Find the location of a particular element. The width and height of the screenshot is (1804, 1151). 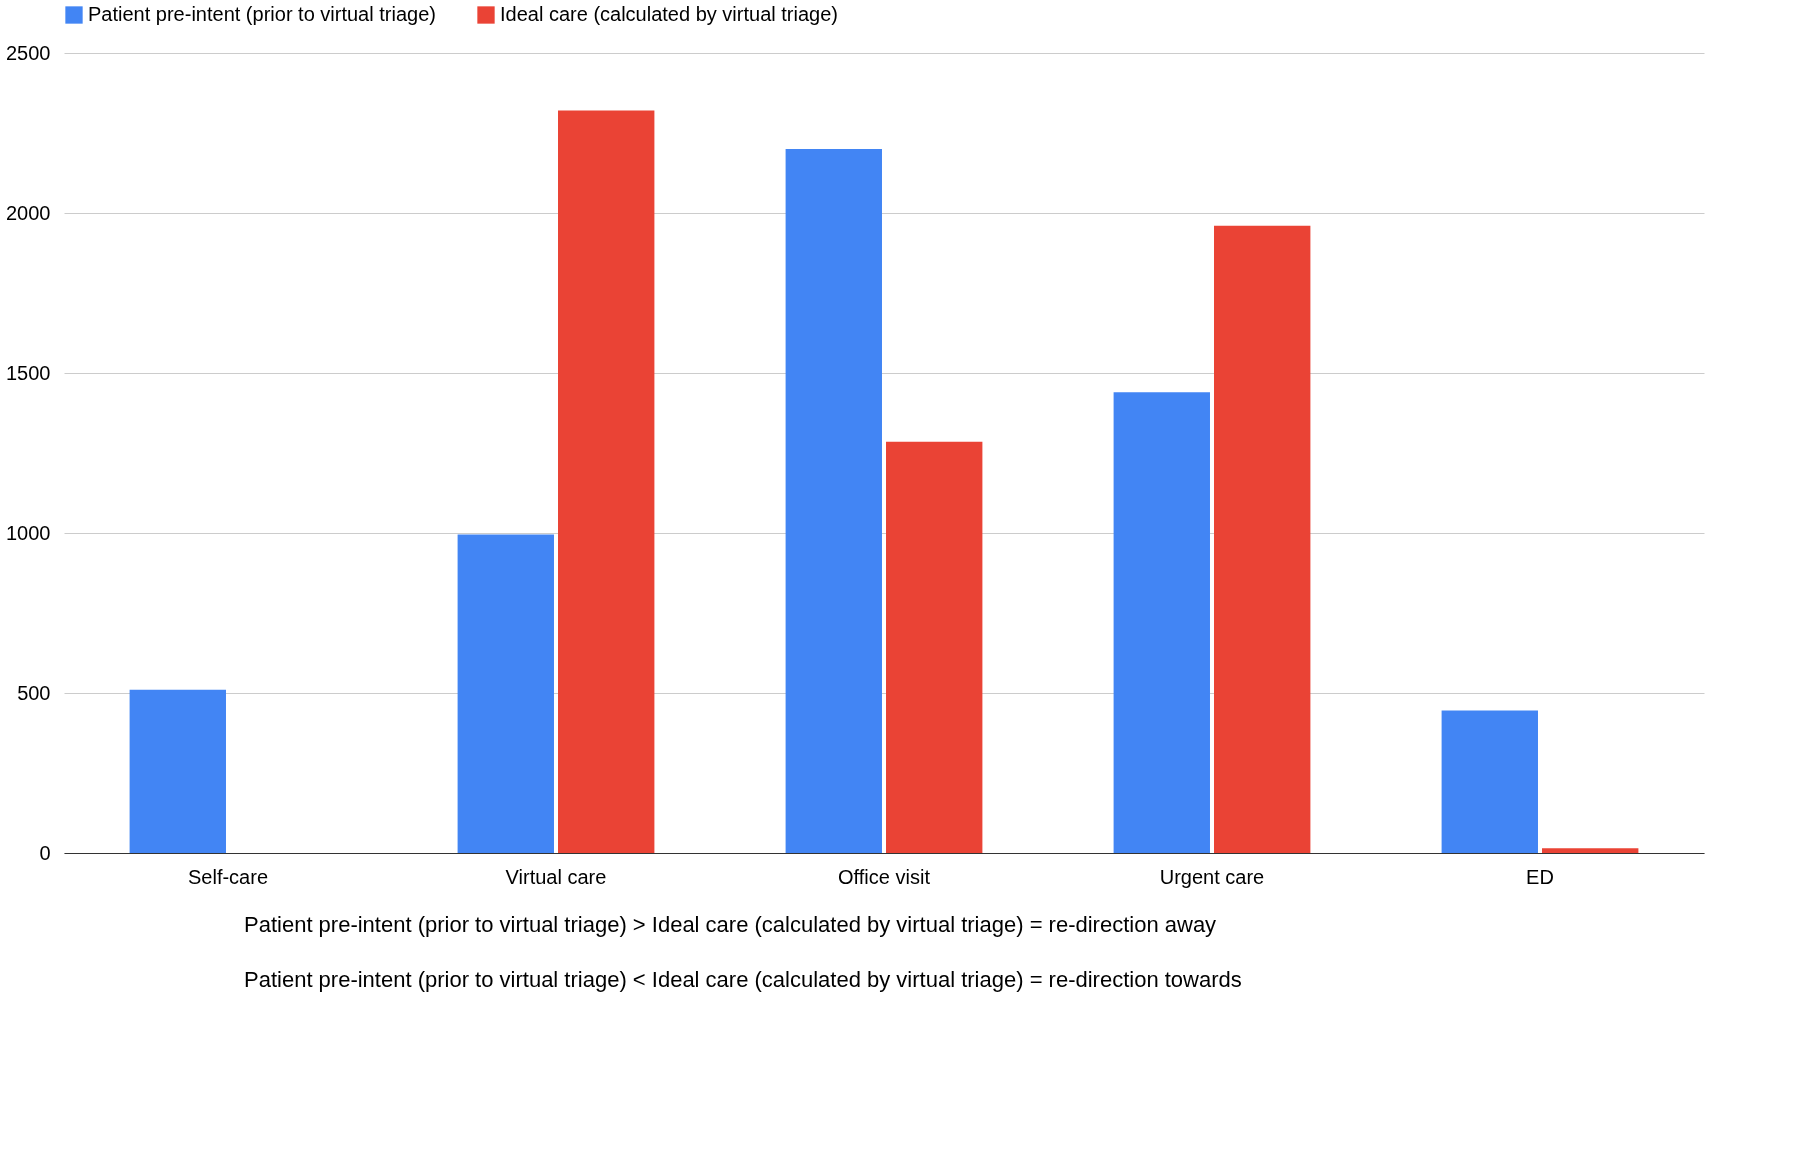

x-tick-label: ED is located at coordinates (1540, 876).